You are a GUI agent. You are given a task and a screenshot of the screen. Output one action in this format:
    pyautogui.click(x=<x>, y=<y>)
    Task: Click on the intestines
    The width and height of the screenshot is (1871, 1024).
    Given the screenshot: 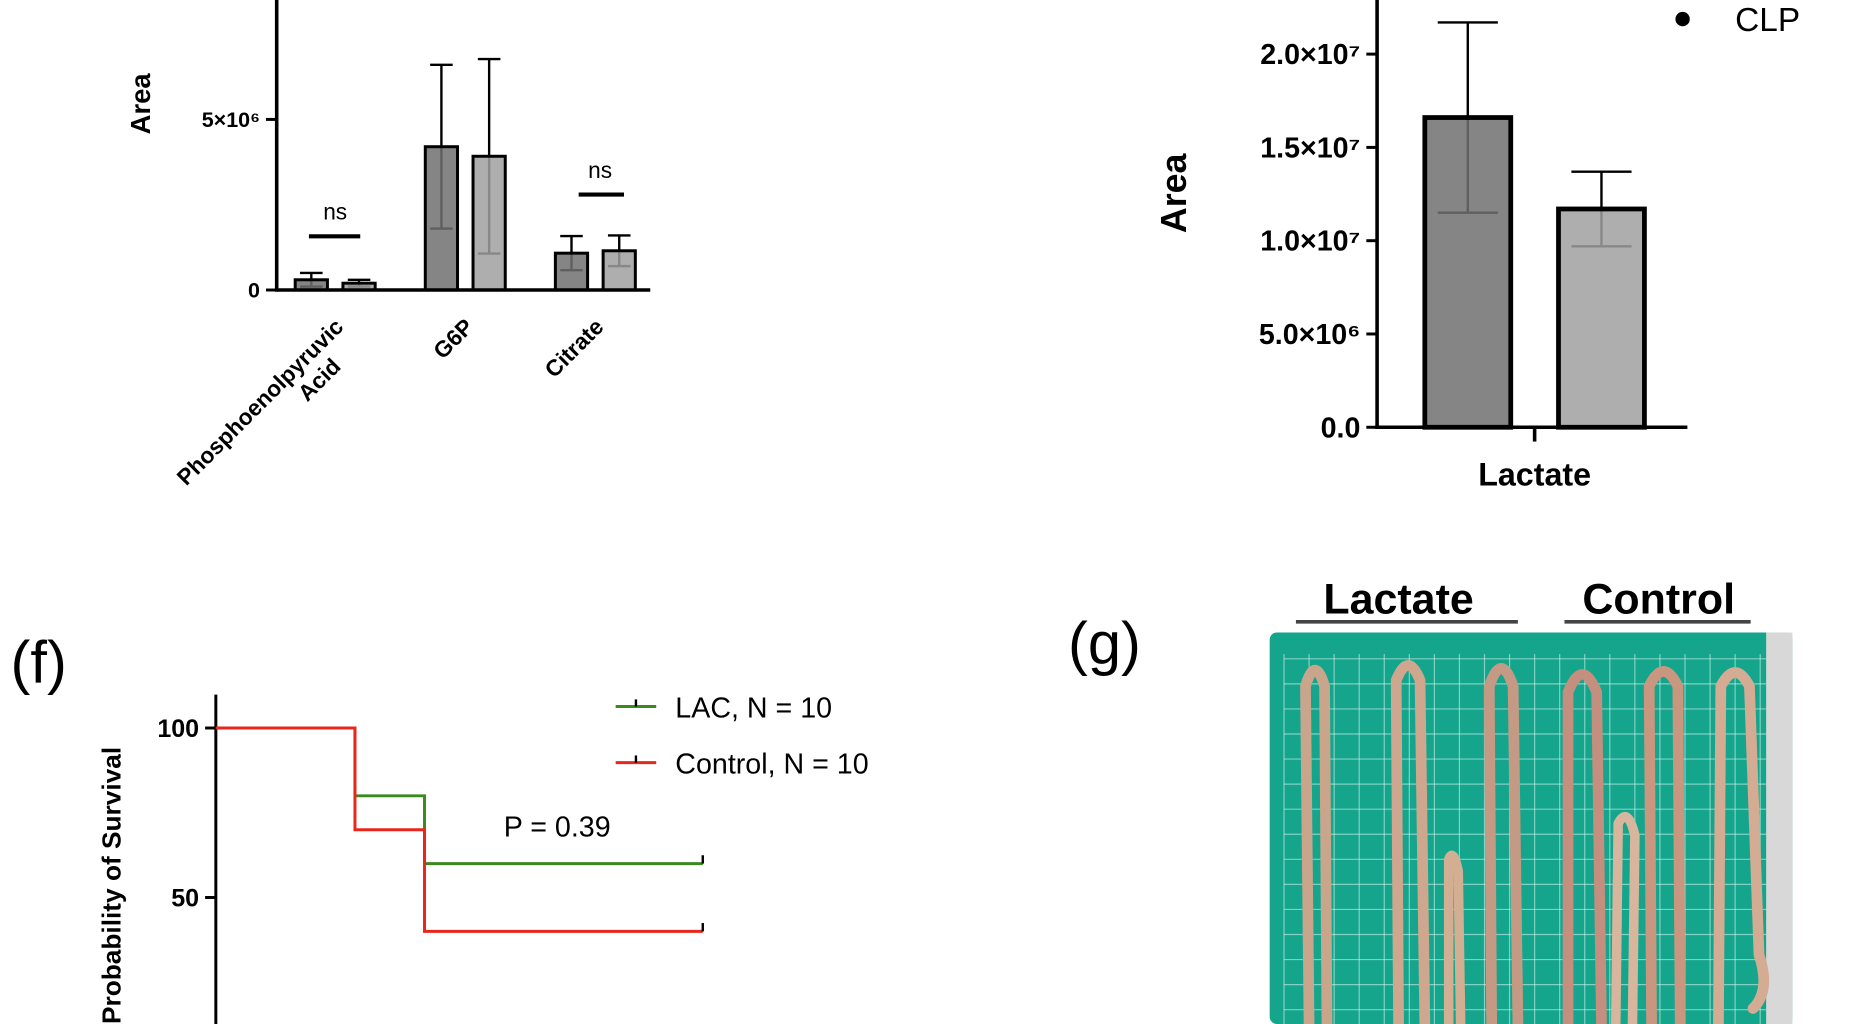 What is the action you would take?
    pyautogui.click(x=1535, y=842)
    